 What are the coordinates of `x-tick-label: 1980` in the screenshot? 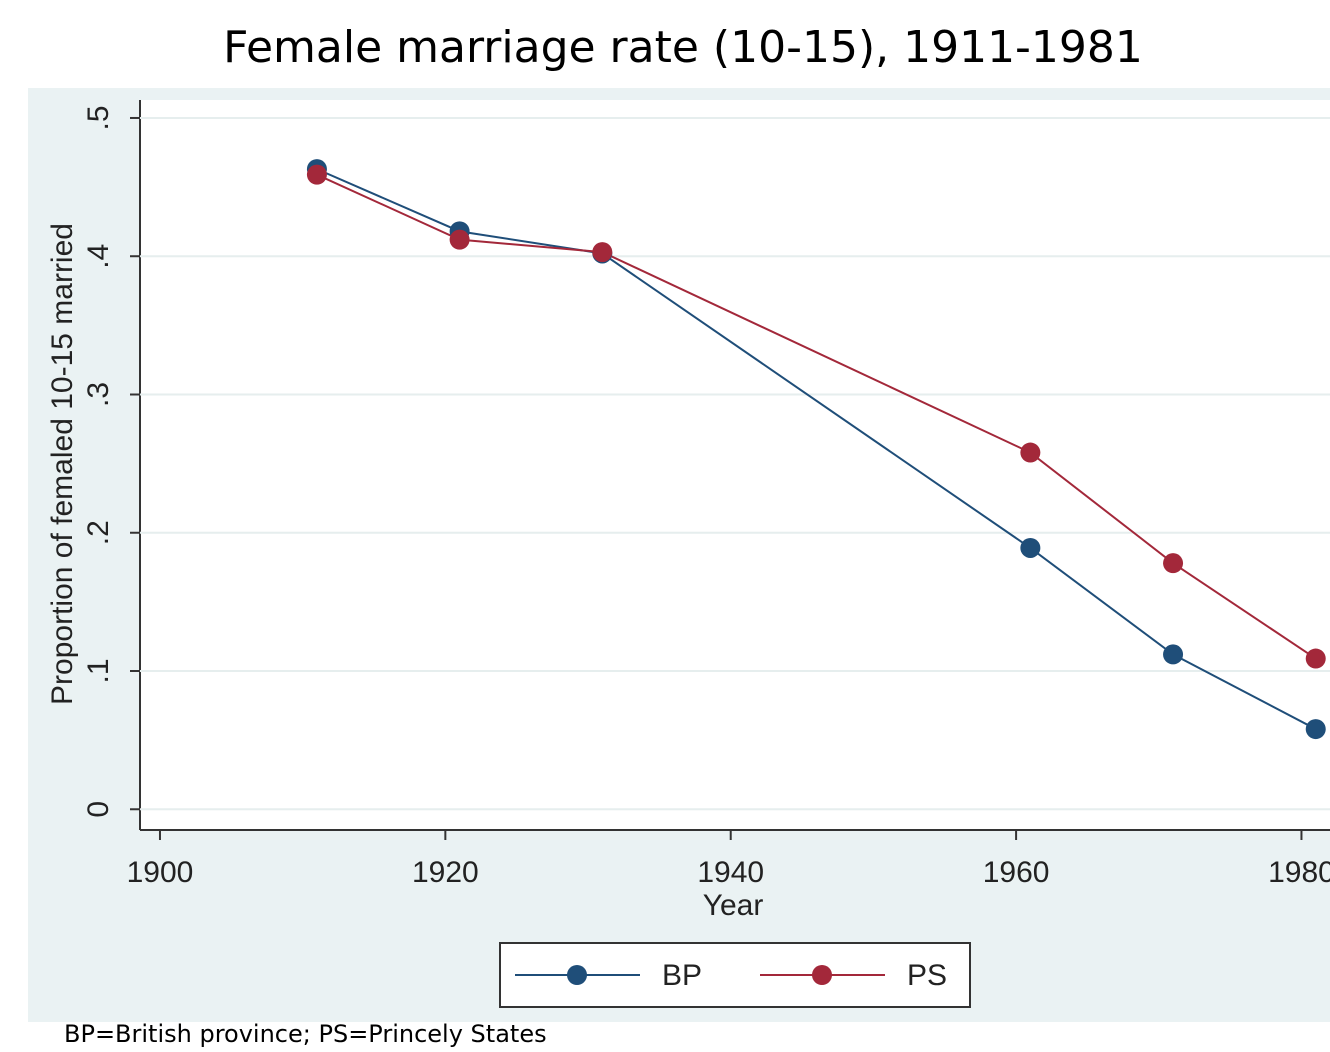 It's located at (1299, 872).